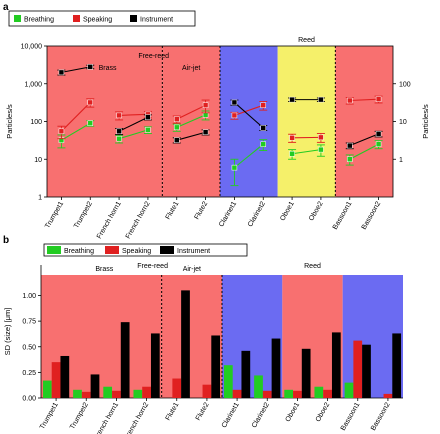 The image size is (440, 434). What do you see at coordinates (40, 198) in the screenshot?
I see `y-tick-label: 1` at bounding box center [40, 198].